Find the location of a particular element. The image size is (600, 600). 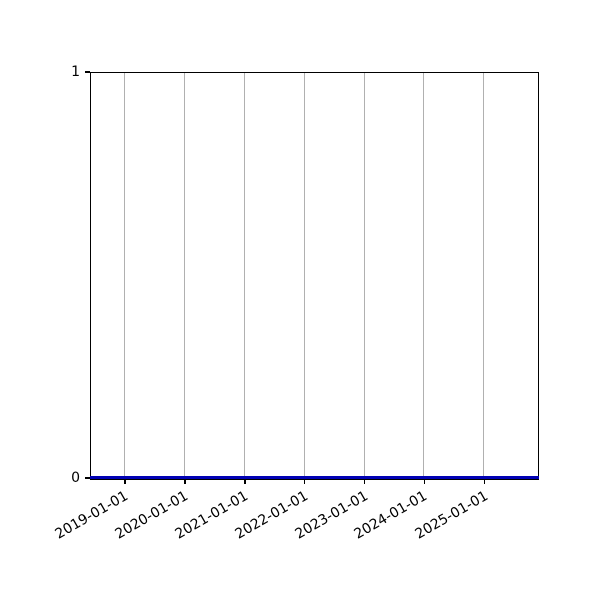

y-tick-label: 0 is located at coordinates (75, 477).